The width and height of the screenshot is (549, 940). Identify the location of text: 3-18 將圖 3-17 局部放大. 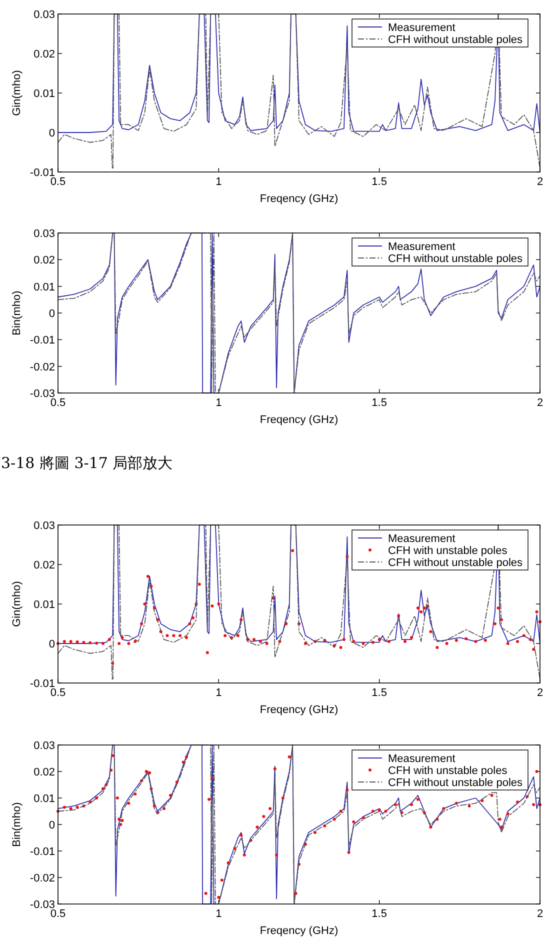
(87, 463).